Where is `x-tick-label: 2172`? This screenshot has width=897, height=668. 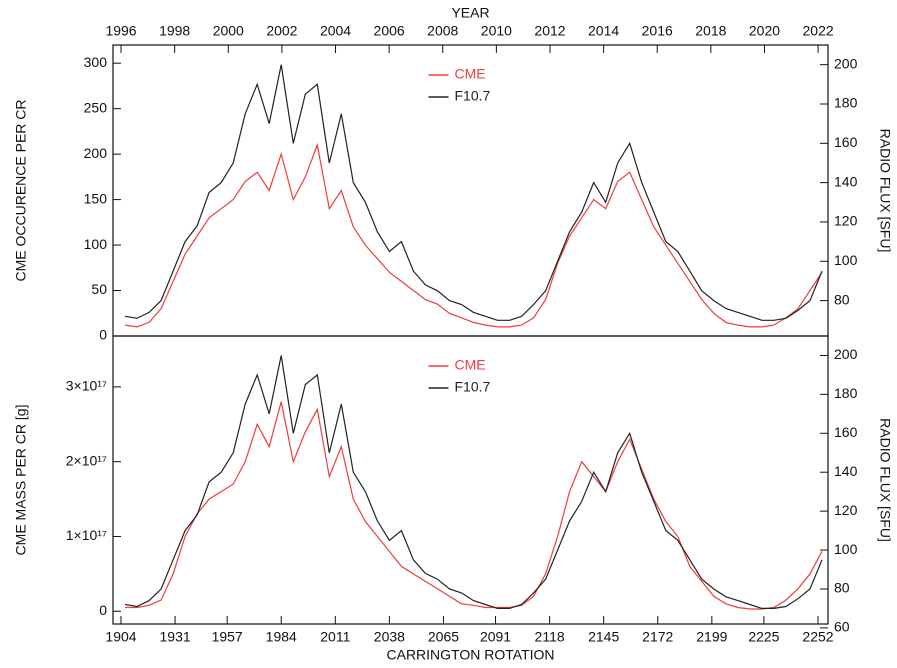 x-tick-label: 2172 is located at coordinates (657, 637).